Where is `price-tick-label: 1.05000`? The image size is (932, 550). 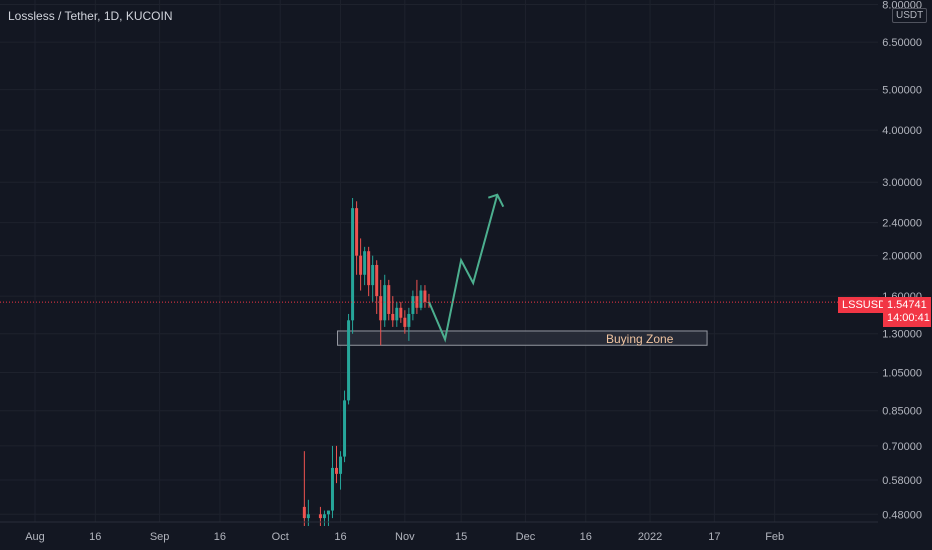 price-tick-label: 1.05000 is located at coordinates (902, 373).